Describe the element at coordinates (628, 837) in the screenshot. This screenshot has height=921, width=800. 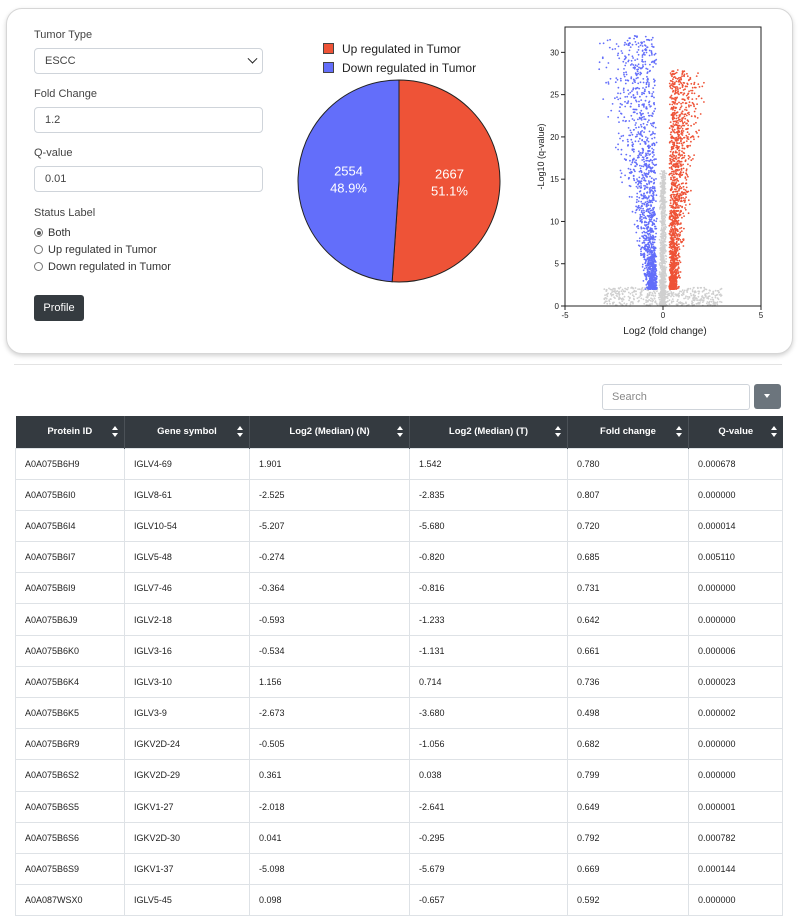
I see `table-cell: 0.792` at that location.